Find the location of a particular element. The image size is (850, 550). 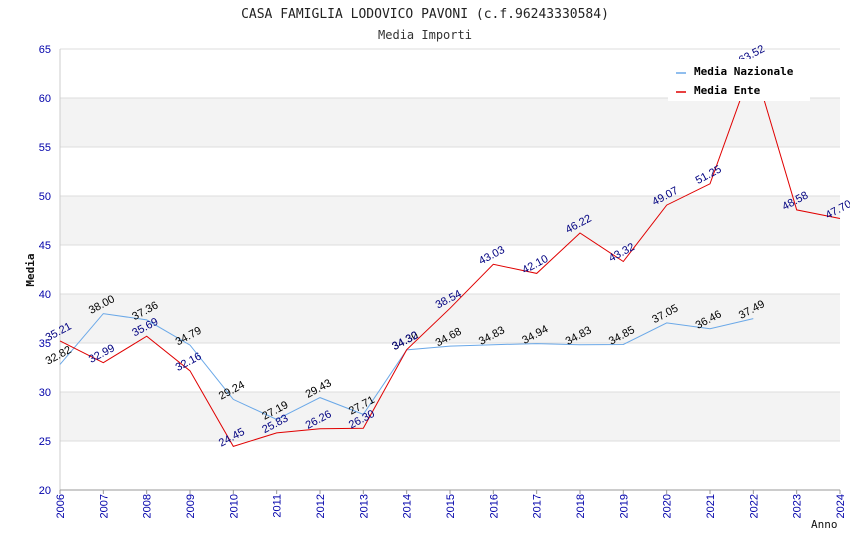

legend-box is located at coordinates (739, 80).